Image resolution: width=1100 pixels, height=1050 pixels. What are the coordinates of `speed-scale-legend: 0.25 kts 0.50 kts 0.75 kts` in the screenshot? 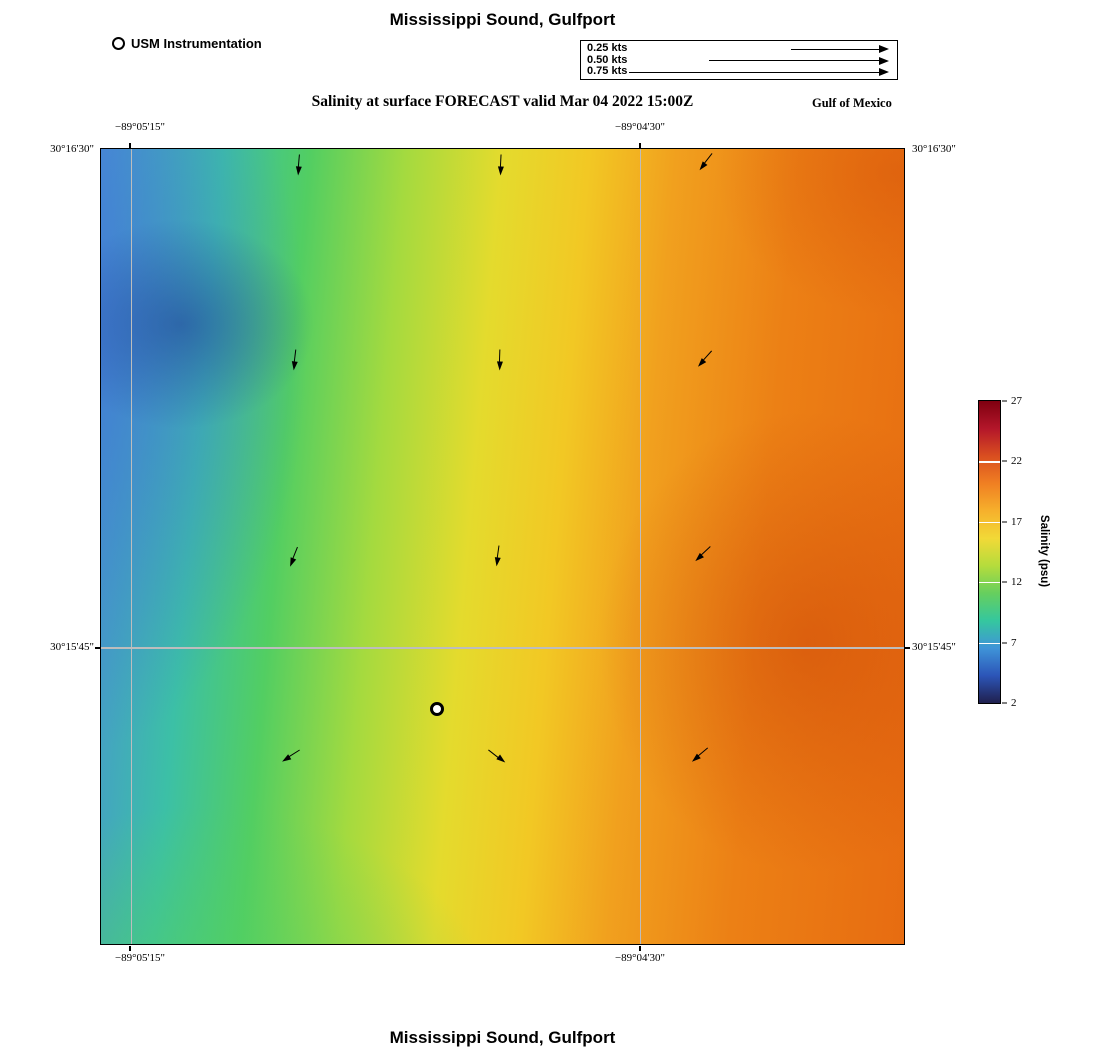 It's located at (739, 60).